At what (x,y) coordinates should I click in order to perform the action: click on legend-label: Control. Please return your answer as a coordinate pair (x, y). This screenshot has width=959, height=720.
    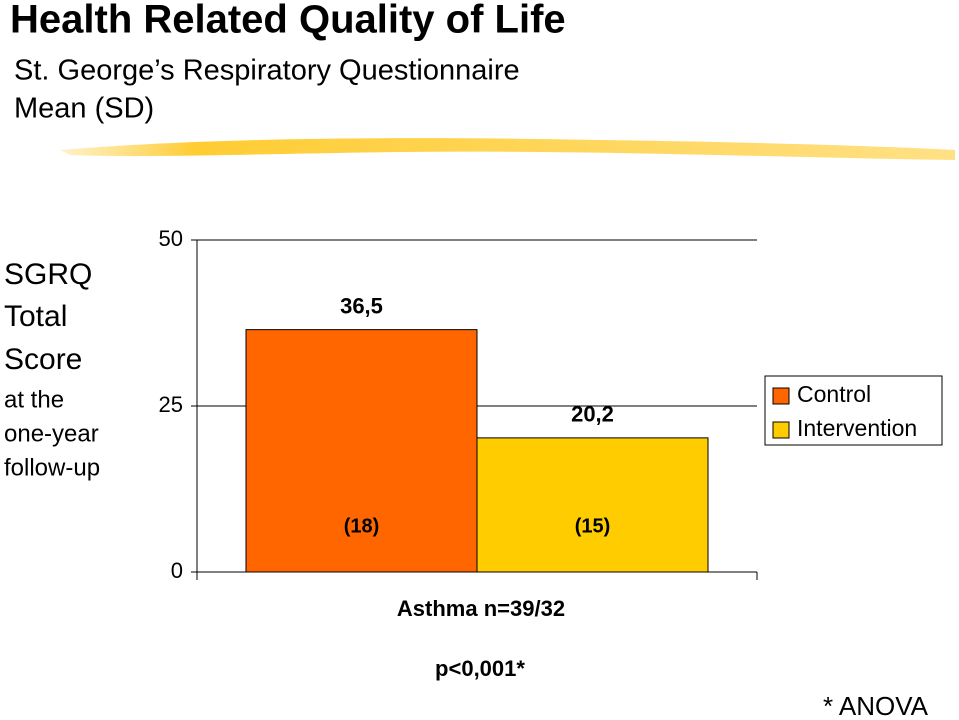
    Looking at the image, I should click on (834, 394).